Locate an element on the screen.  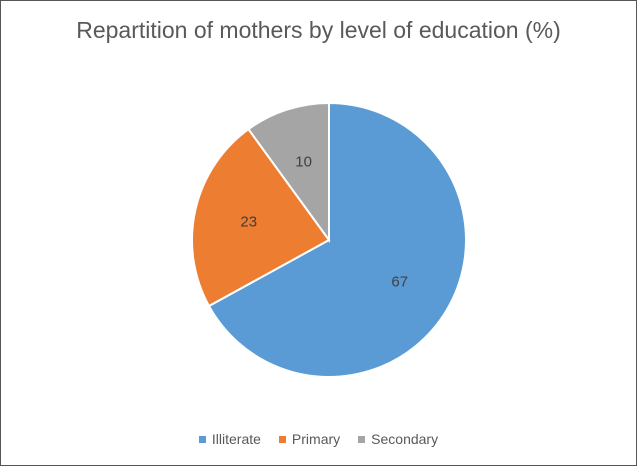
legend-item-secondary: Secondary is located at coordinates (398, 439).